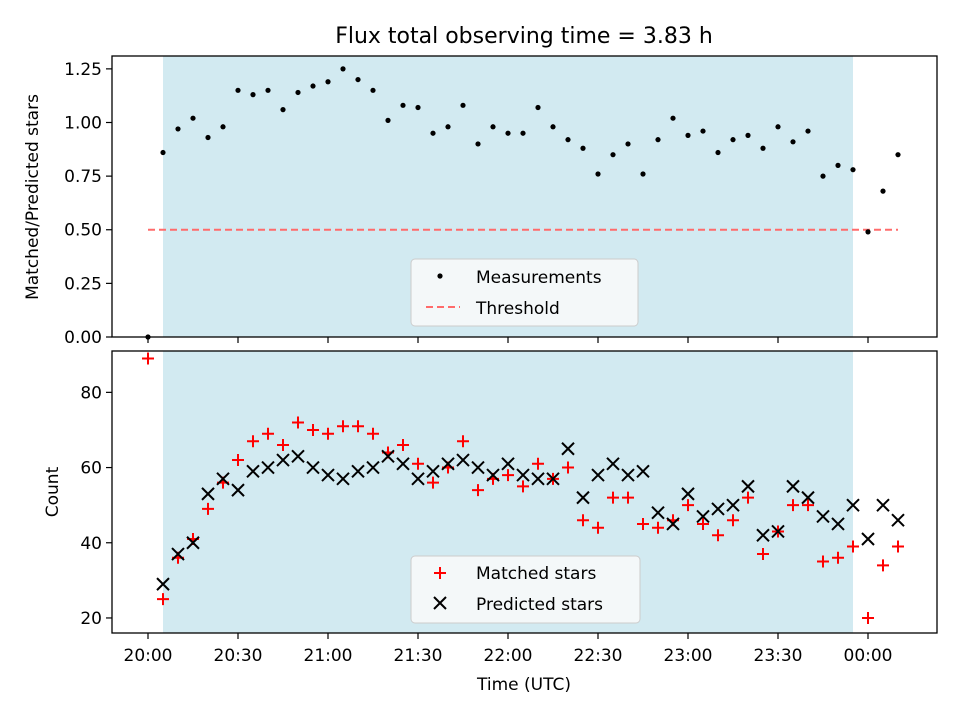 Image resolution: width=960 pixels, height=720 pixels. I want to click on legend-threshold-label: Threshold, so click(517, 309).